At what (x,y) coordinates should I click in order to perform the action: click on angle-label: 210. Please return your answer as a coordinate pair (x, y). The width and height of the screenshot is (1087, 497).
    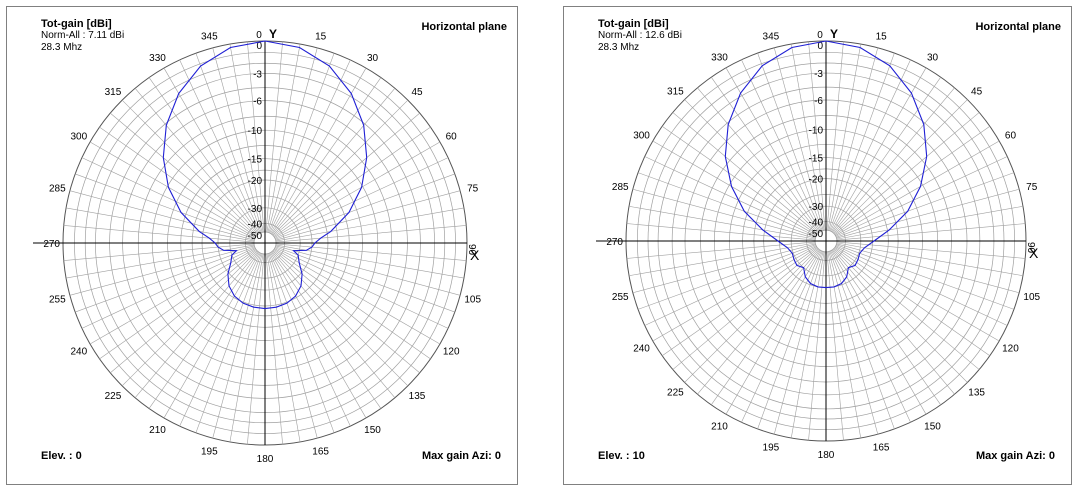
    Looking at the image, I should click on (719, 426).